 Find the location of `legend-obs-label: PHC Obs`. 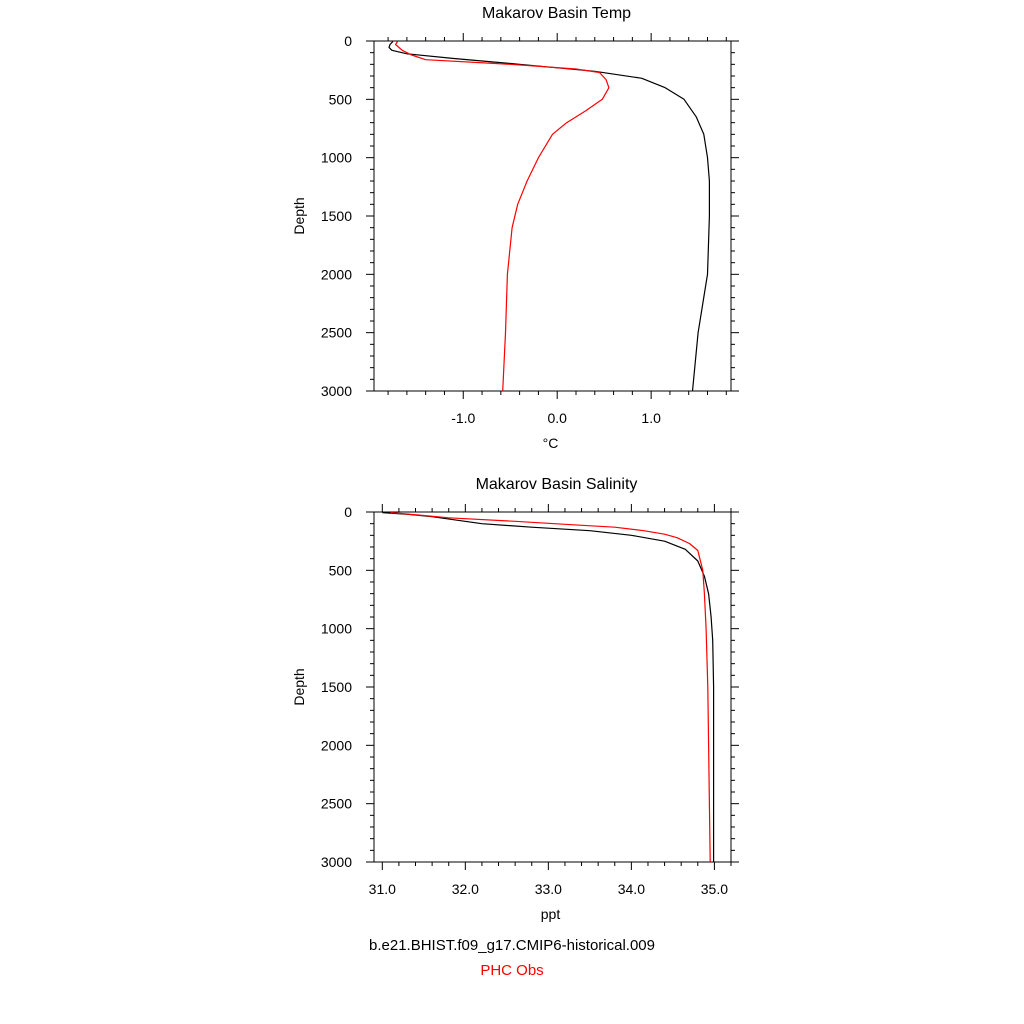

legend-obs-label: PHC Obs is located at coordinates (512, 970).